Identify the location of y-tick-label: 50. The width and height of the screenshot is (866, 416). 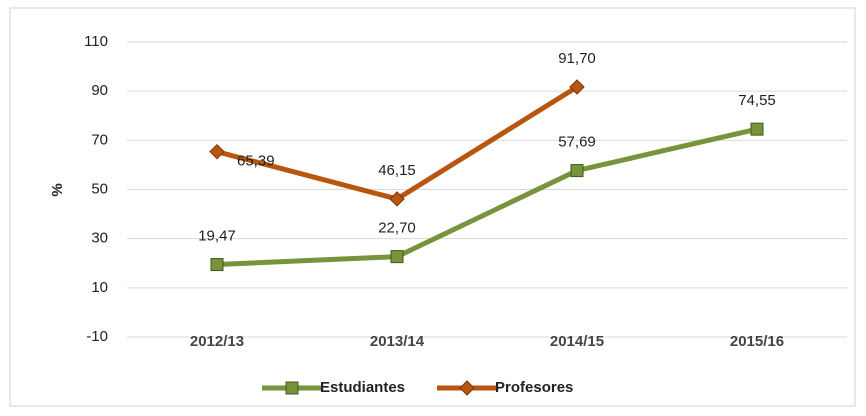
(99, 188).